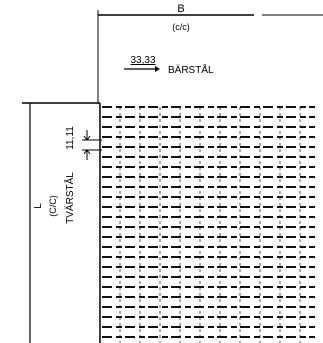  What do you see at coordinates (181, 27) in the screenshot?
I see `width-qualifier: (c/c)` at bounding box center [181, 27].